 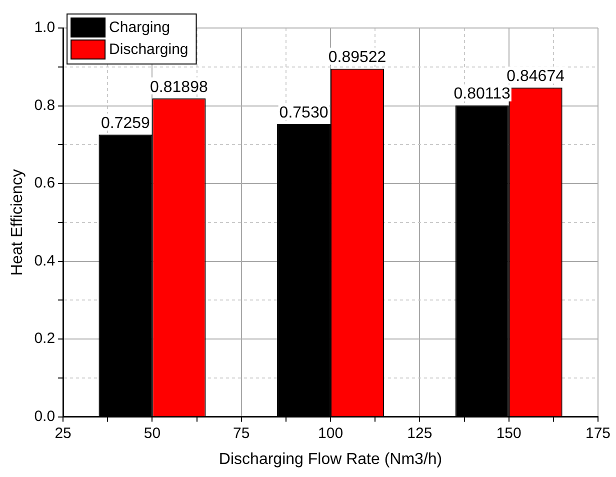 What do you see at coordinates (509, 433) in the screenshot?
I see `x-tick-label: 150` at bounding box center [509, 433].